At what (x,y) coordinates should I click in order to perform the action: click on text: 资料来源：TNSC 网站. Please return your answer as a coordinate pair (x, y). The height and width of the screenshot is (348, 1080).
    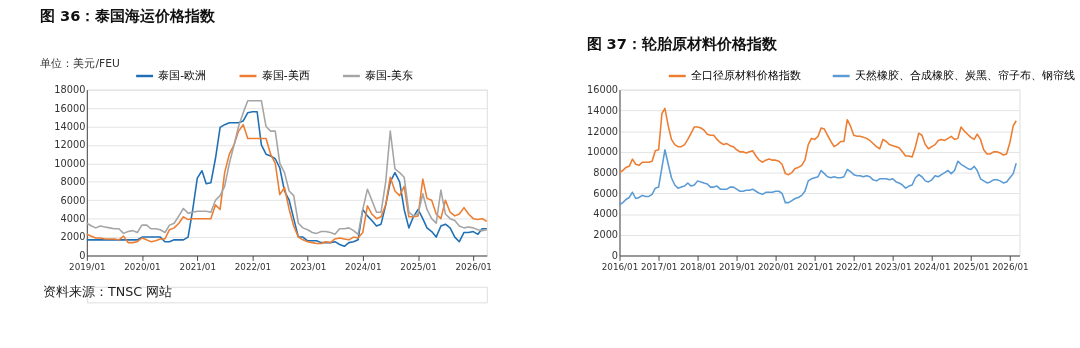
    Looking at the image, I should click on (107, 292).